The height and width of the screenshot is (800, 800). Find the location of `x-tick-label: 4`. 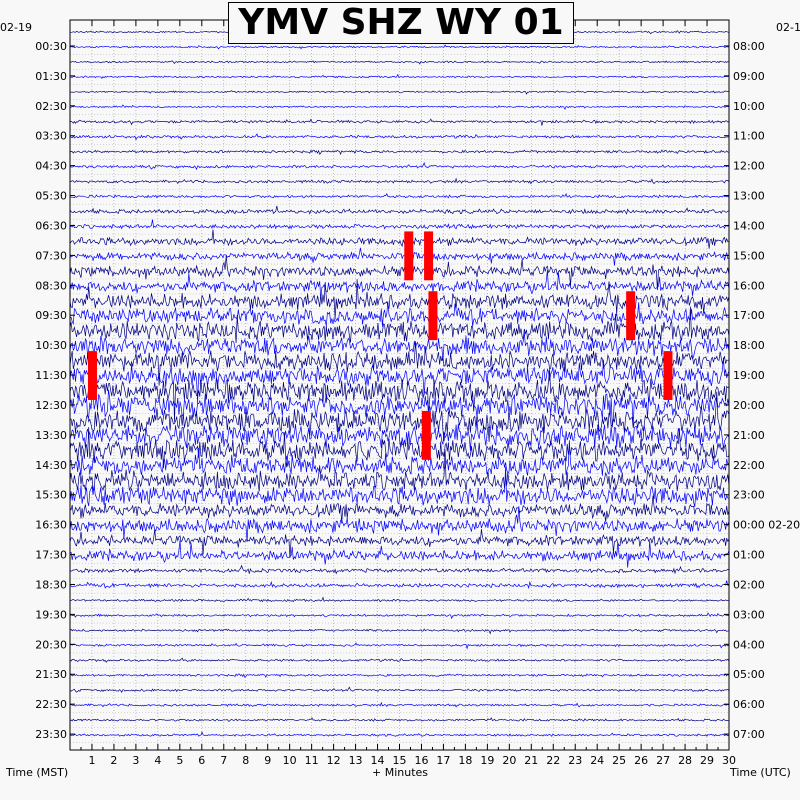

x-tick-label: 4 is located at coordinates (157, 760).